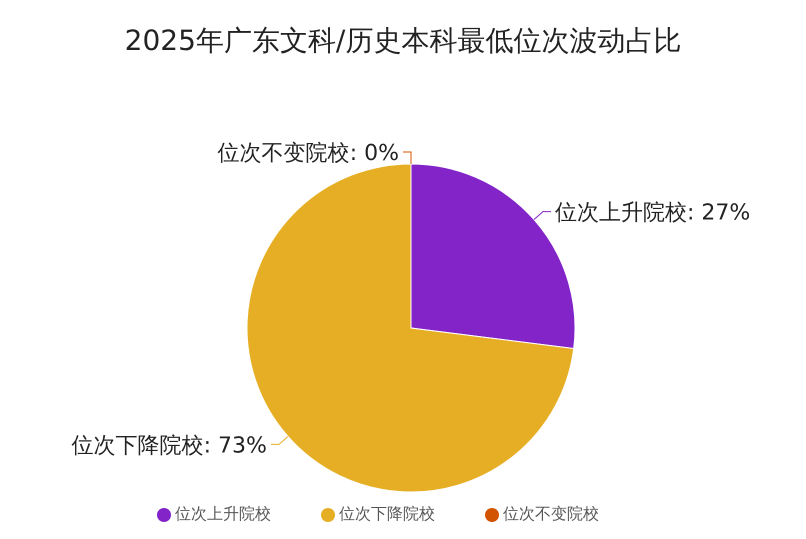  What do you see at coordinates (169, 445) in the screenshot?
I see `data-label: 位次下降院校: 73%` at bounding box center [169, 445].